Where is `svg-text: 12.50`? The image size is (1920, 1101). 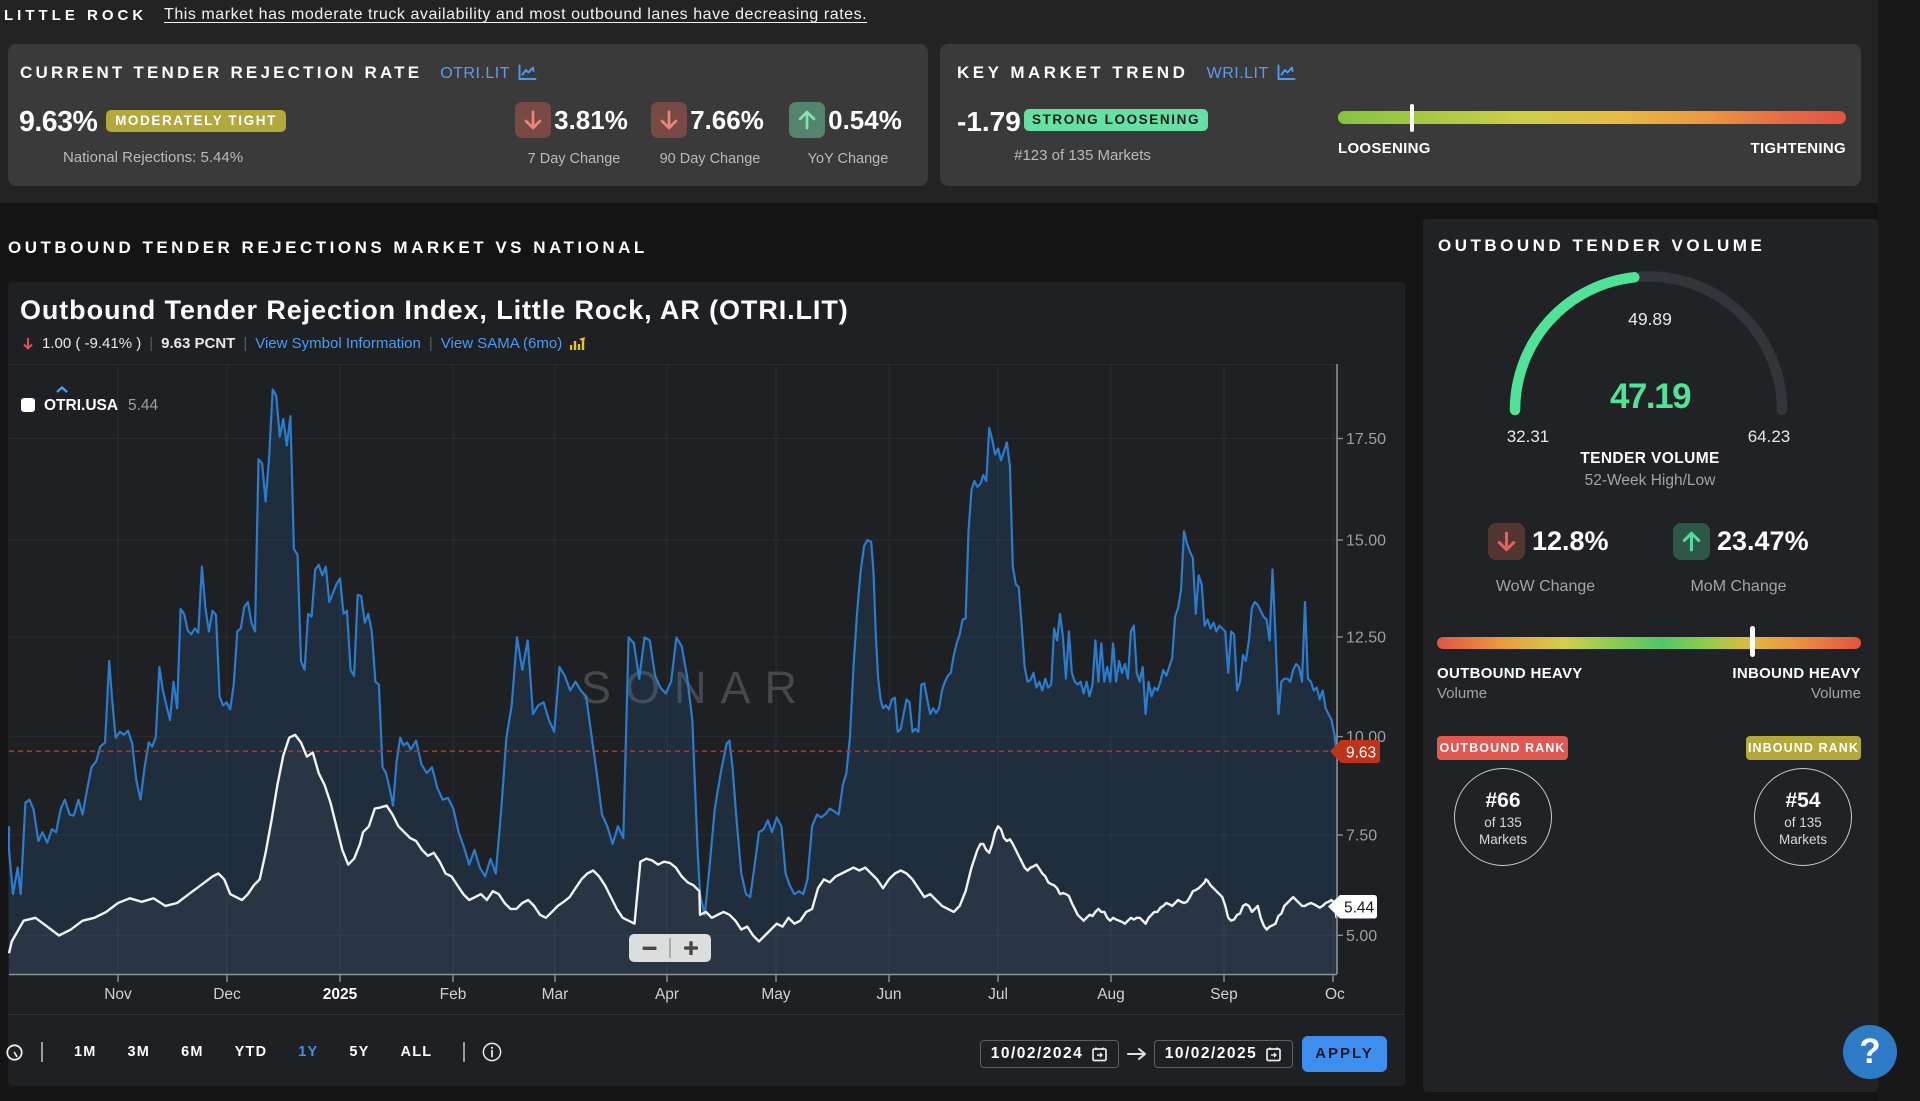 svg-text: 12.50 is located at coordinates (1366, 638).